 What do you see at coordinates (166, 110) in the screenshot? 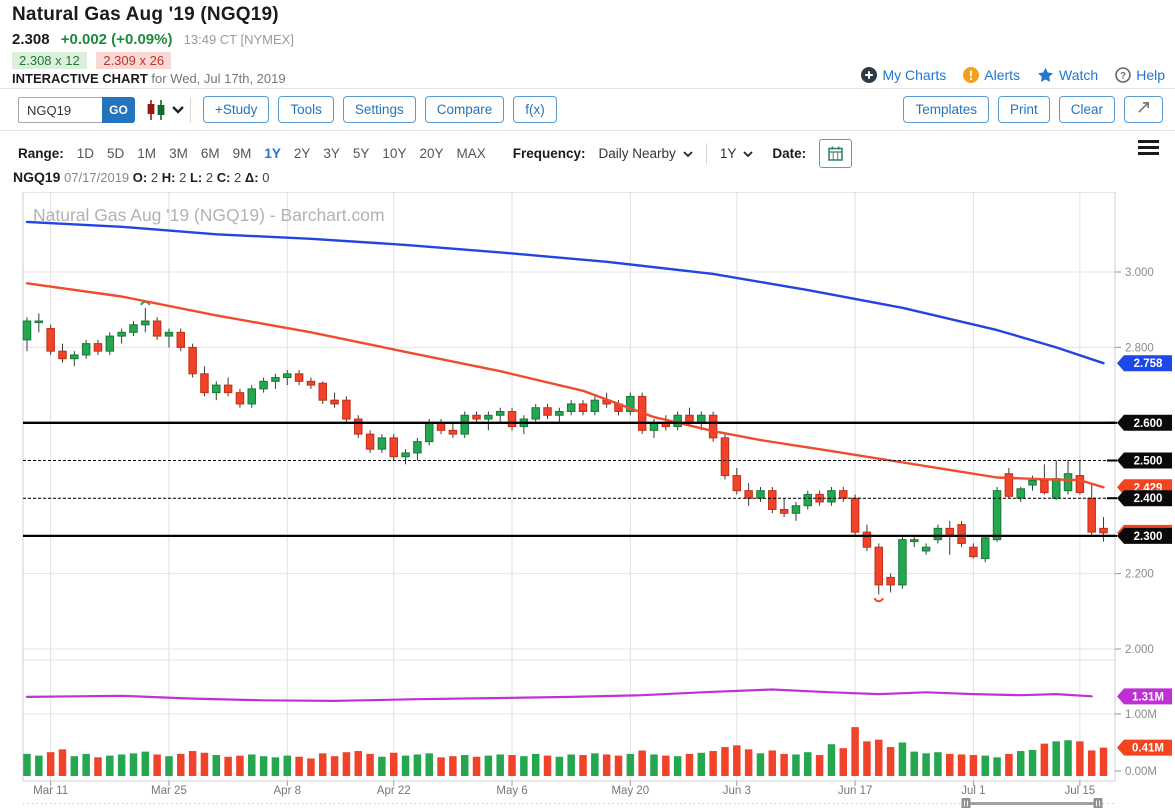
I see `chart-type-dropdown` at bounding box center [166, 110].